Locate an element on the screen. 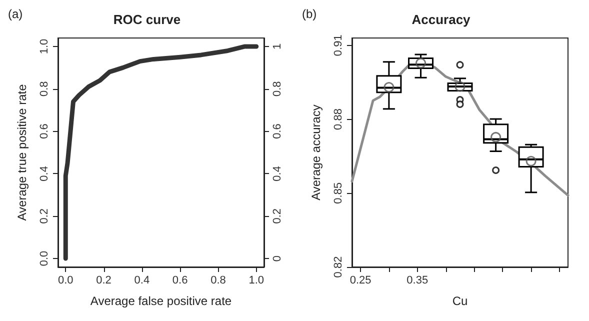 The image size is (589, 321). chart-title: Accuracy is located at coordinates (442, 19).